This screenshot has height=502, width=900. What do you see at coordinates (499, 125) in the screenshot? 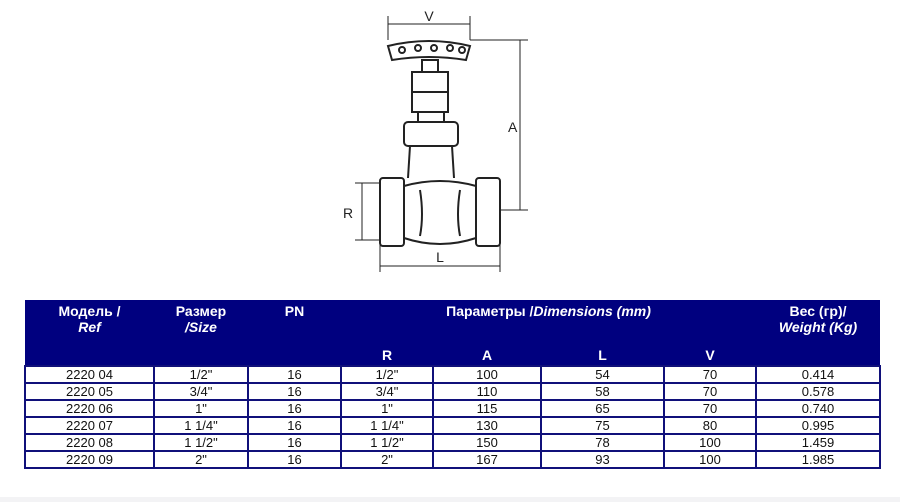
I see `dimension-a: A` at bounding box center [499, 125].